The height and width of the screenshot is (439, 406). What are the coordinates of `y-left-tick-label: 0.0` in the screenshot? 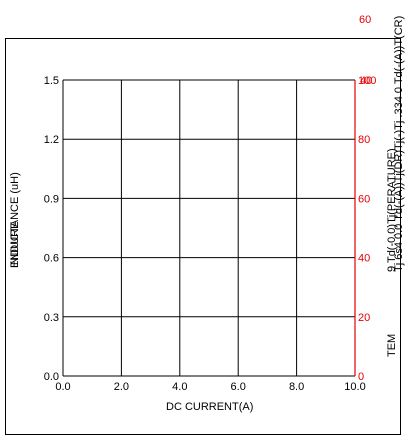 It's located at (51, 377).